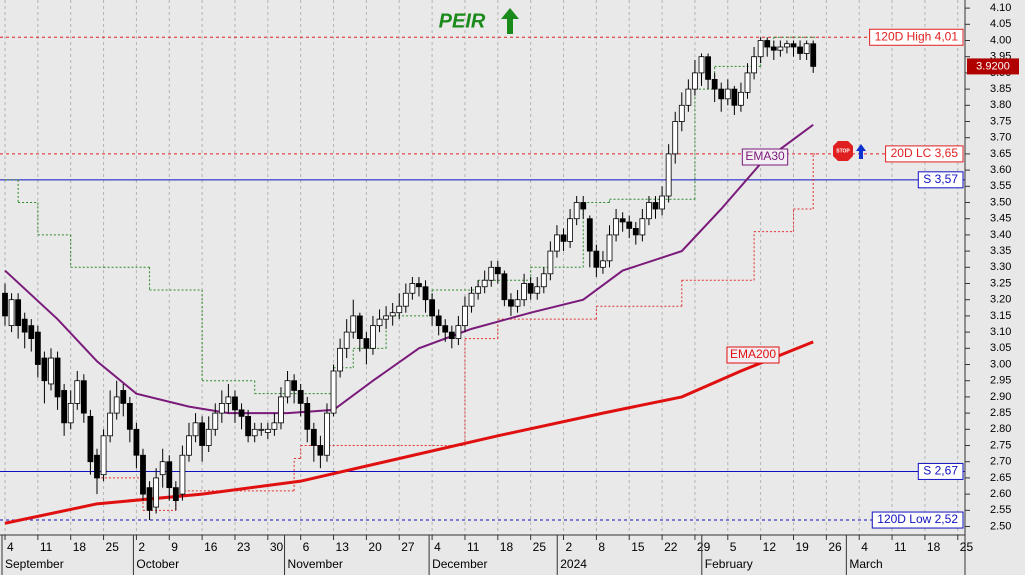 This screenshot has width=1025, height=575. I want to click on series-label: EMA30, so click(765, 156).